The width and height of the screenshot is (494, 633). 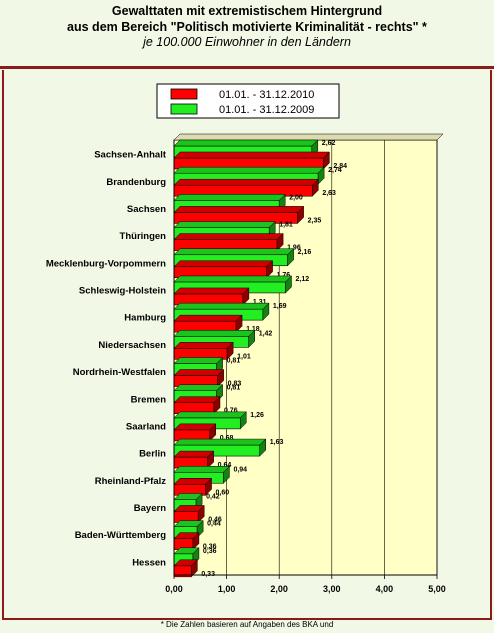 I want to click on bar-2010-berlin, so click(x=194, y=459).